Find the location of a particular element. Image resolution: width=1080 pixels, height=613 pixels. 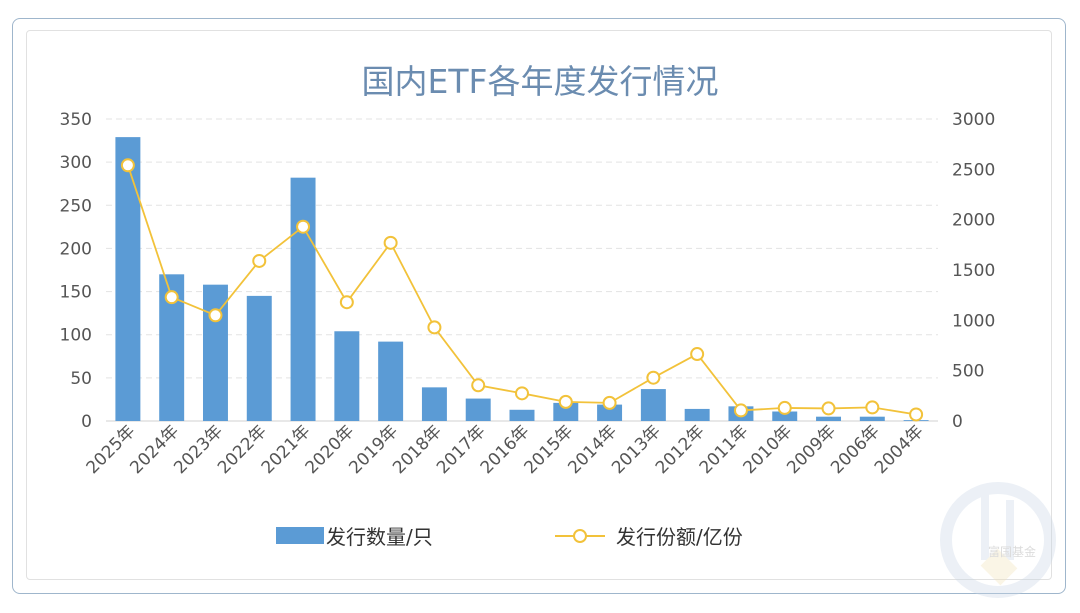

legend-label-bar: 发行数量/只 is located at coordinates (379, 537).